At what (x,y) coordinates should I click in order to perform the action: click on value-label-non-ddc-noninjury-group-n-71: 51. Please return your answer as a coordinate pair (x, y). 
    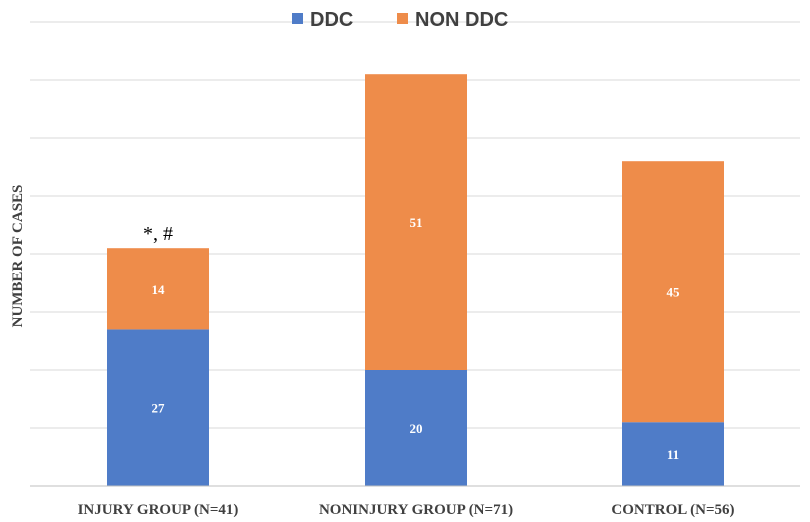
    Looking at the image, I should click on (416, 222).